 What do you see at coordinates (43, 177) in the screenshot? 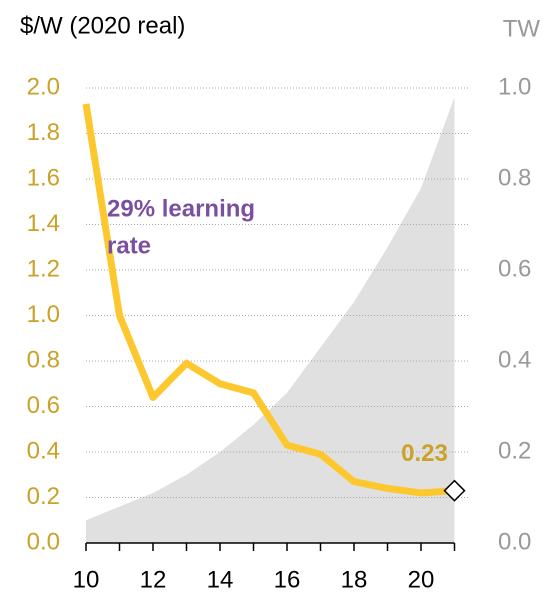
I see `y-tick-label: 1.6` at bounding box center [43, 177].